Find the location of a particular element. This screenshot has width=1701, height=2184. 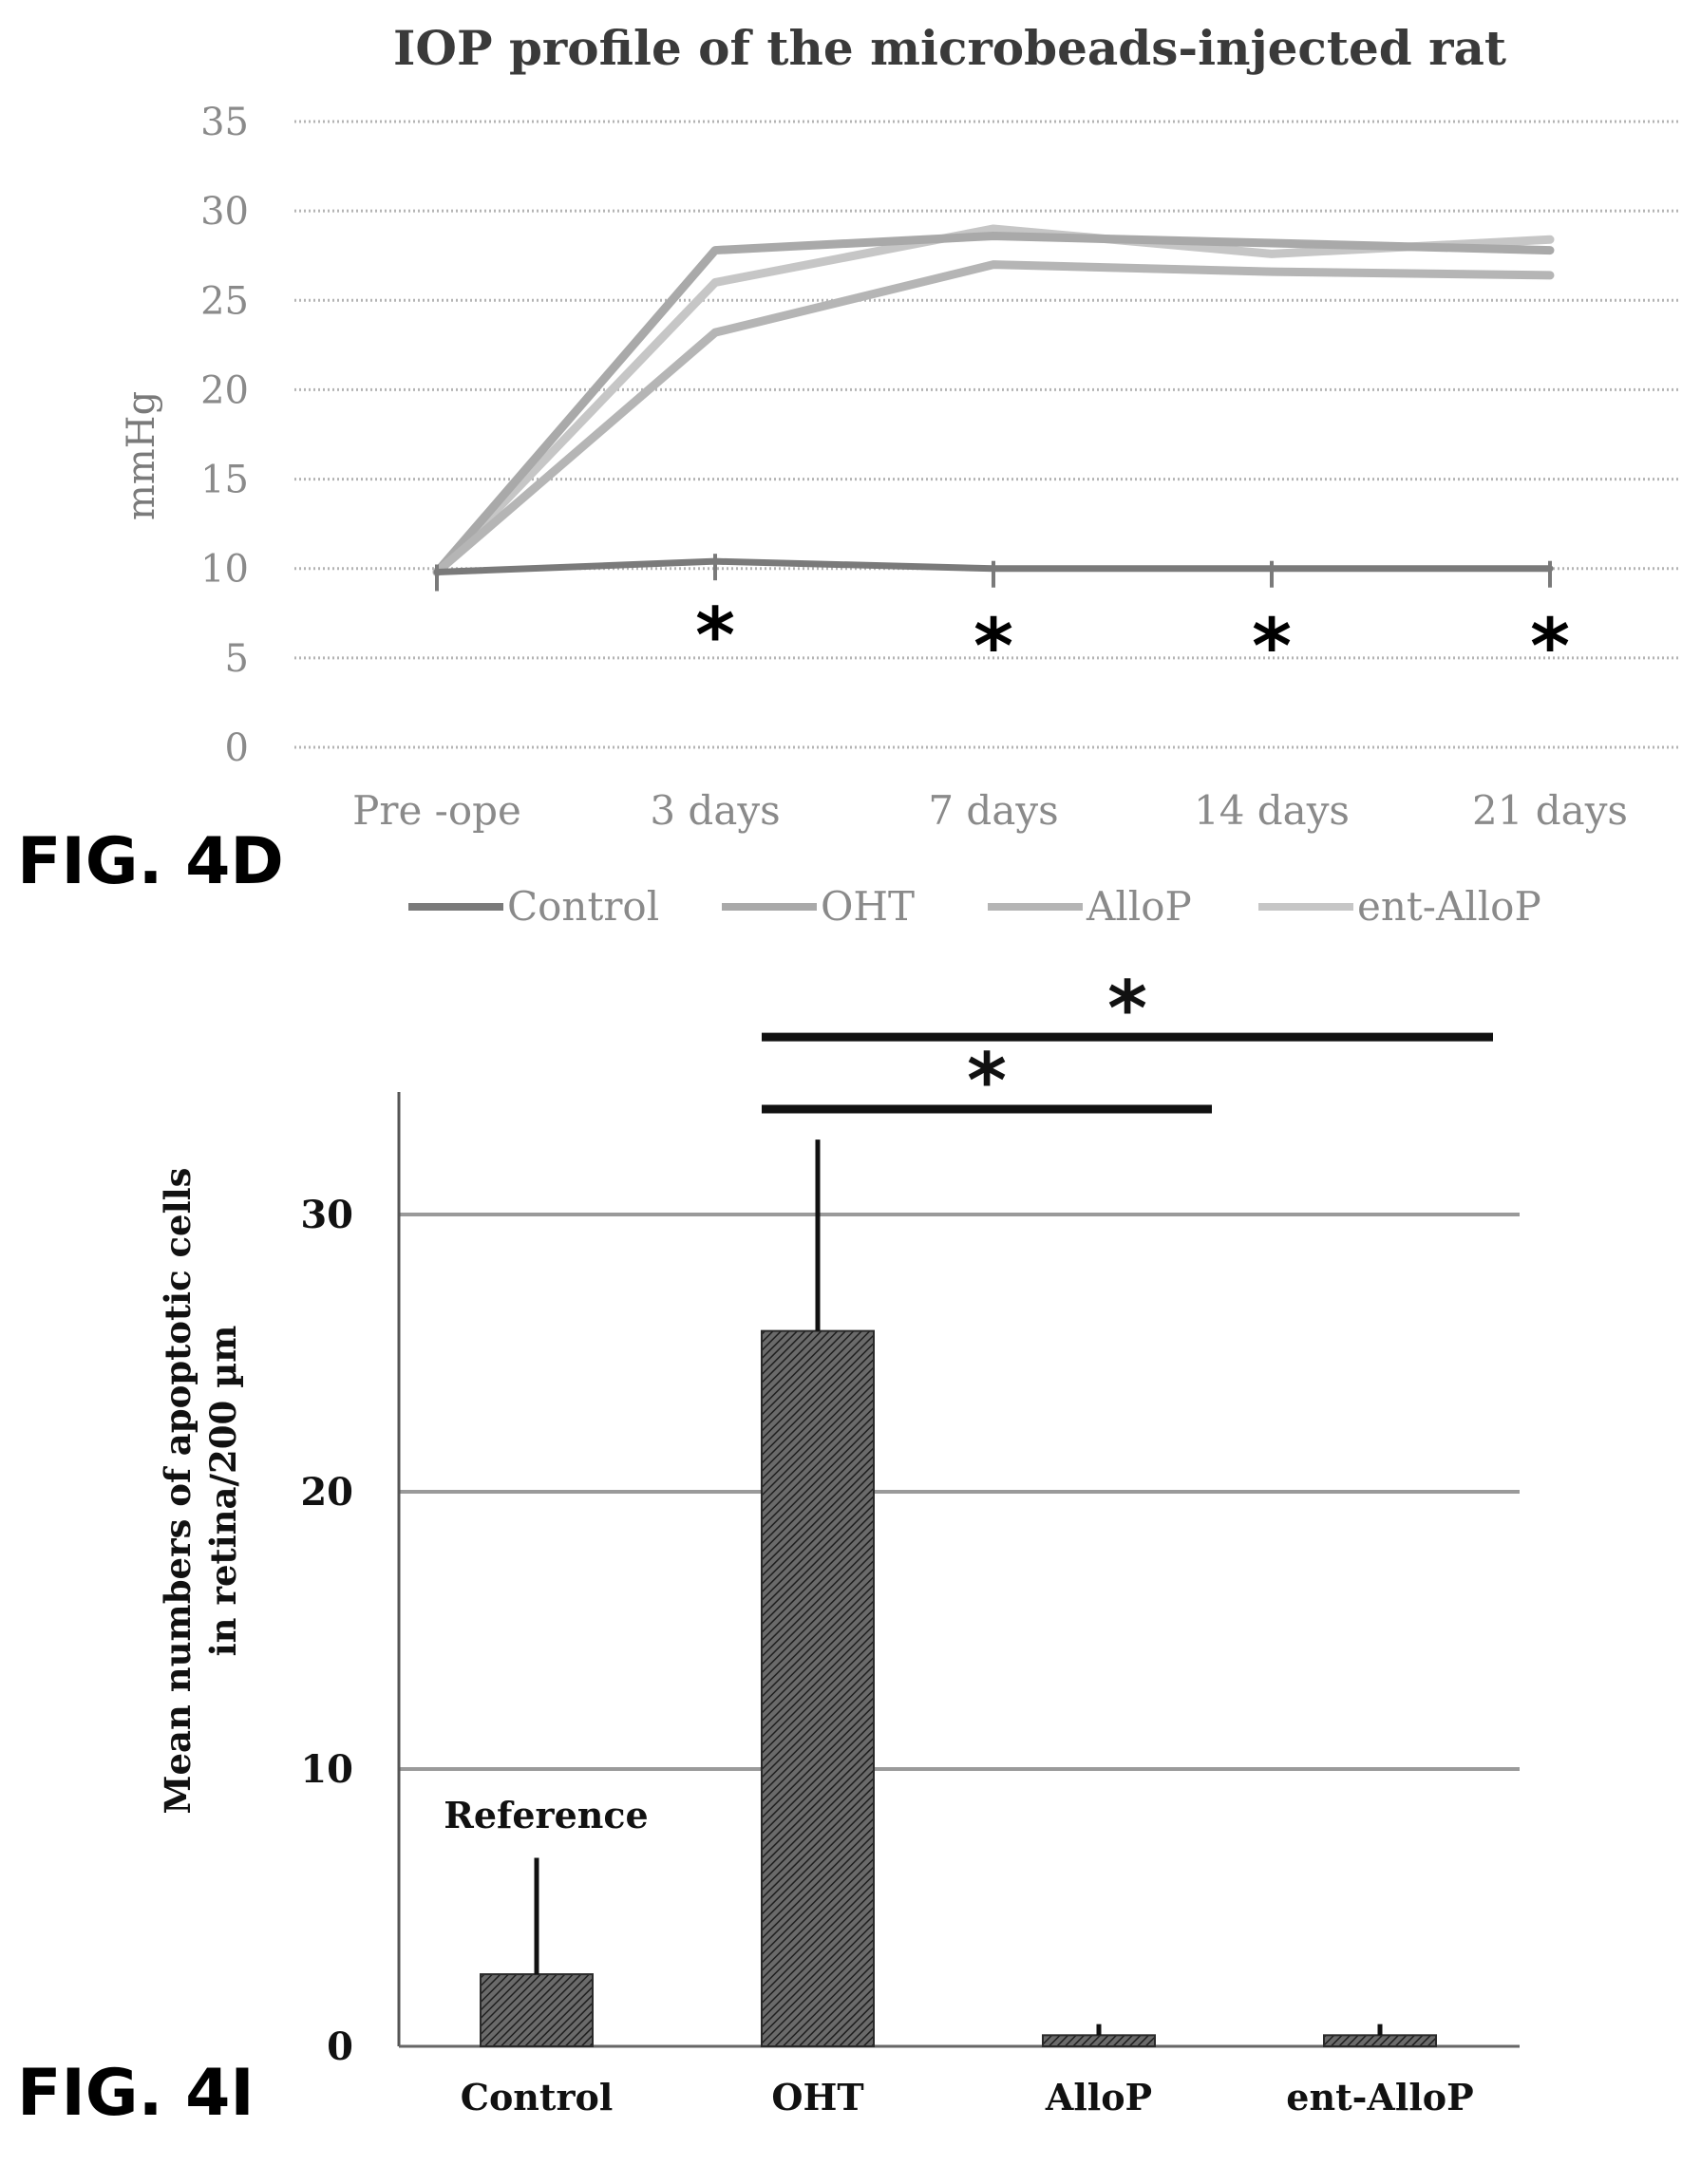

line-chart-x-tick-label: 3 days is located at coordinates (715, 810).